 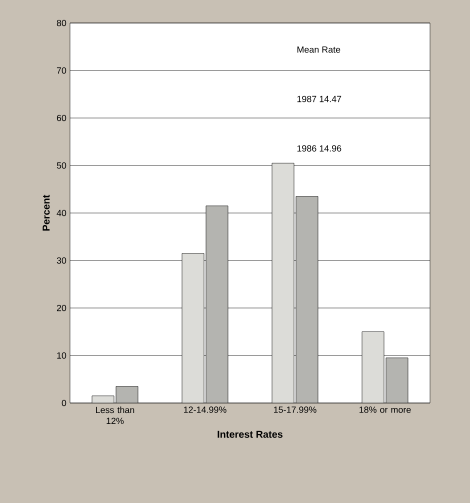 I want to click on y-axis-title: Percent, so click(x=46, y=212).